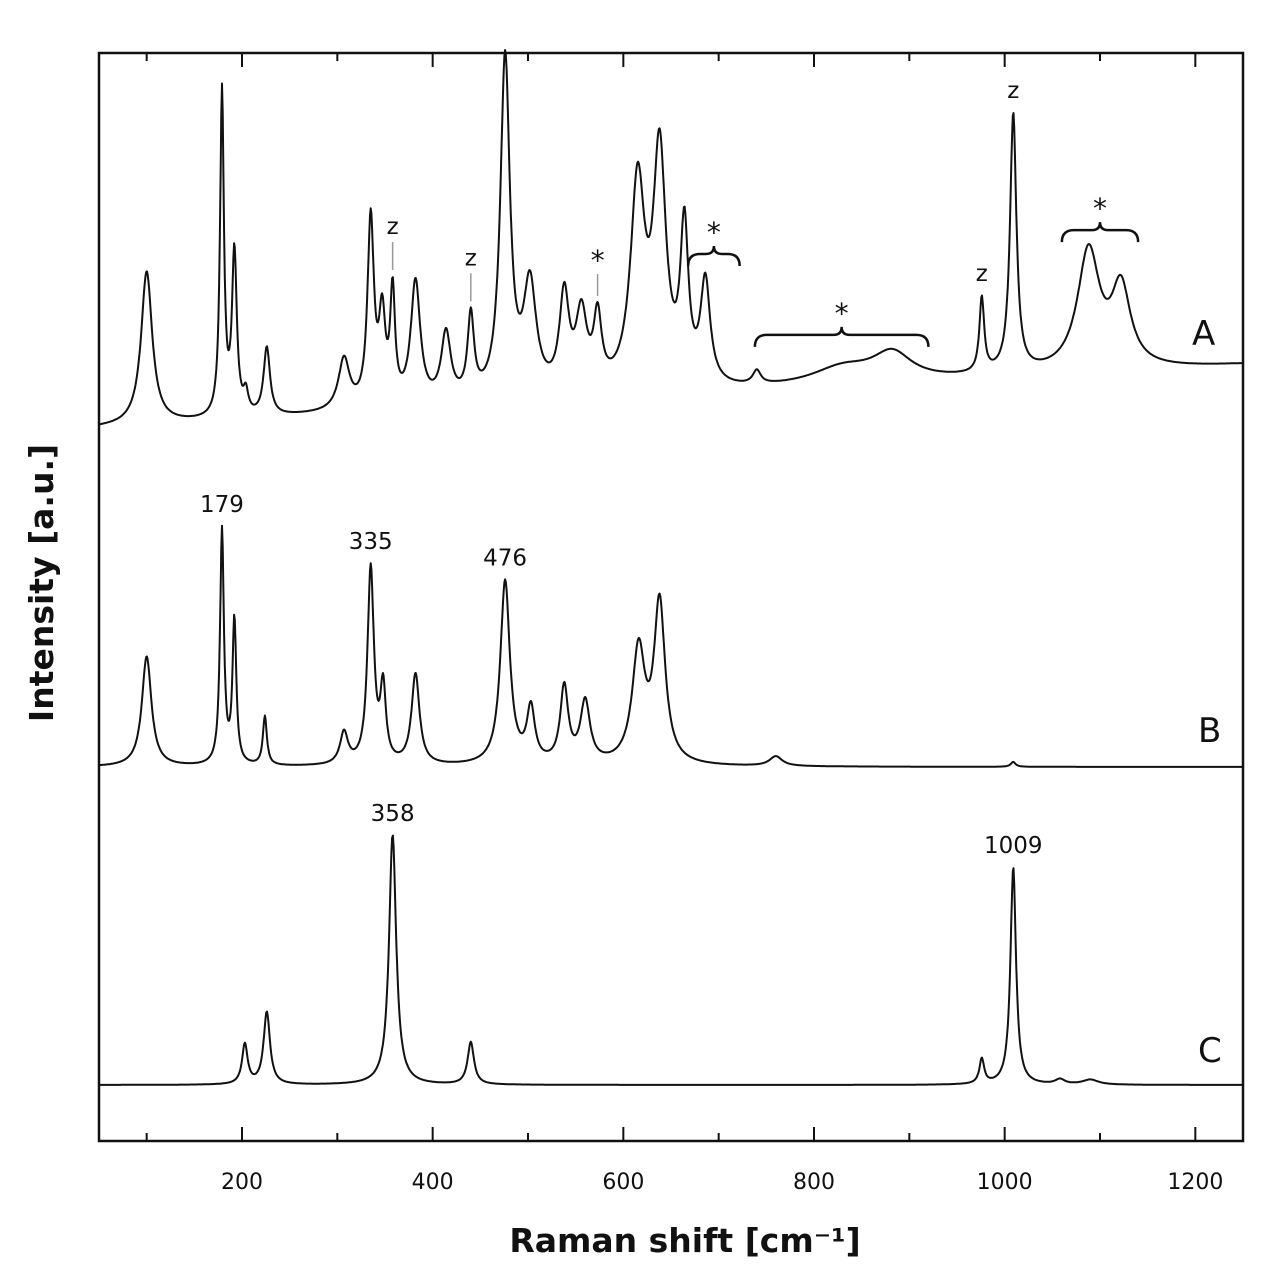 The image size is (1262, 1280). What do you see at coordinates (1013, 846) in the screenshot?
I see `peak-label-1009: 1009` at bounding box center [1013, 846].